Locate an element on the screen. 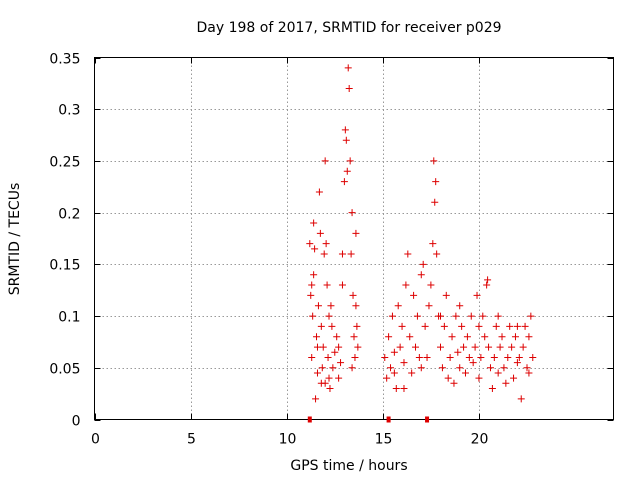 This screenshot has height=480, width=640. x-axis-label: GPS time / hours is located at coordinates (348, 466).